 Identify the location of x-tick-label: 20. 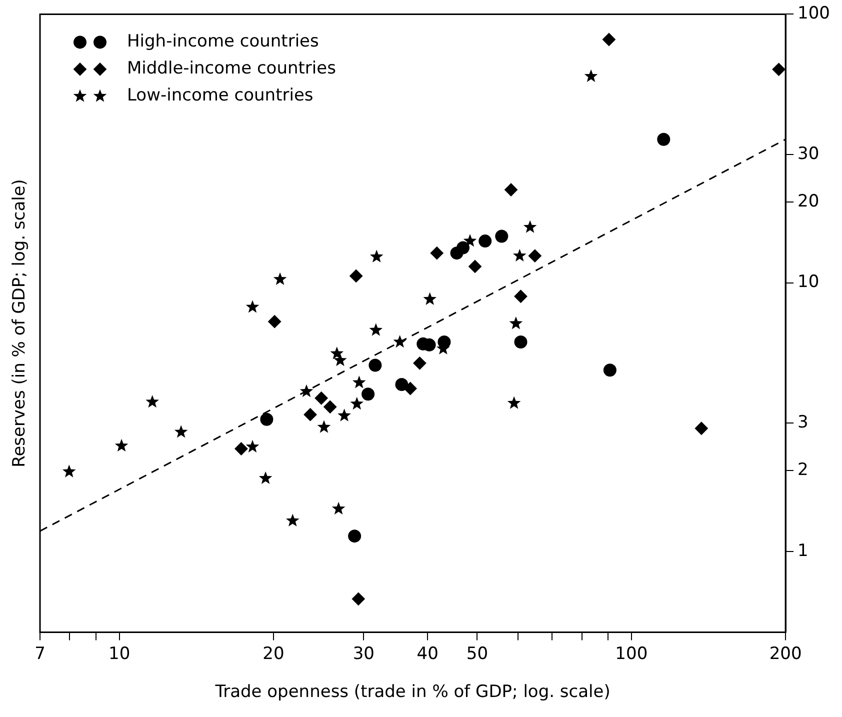
(273, 654).